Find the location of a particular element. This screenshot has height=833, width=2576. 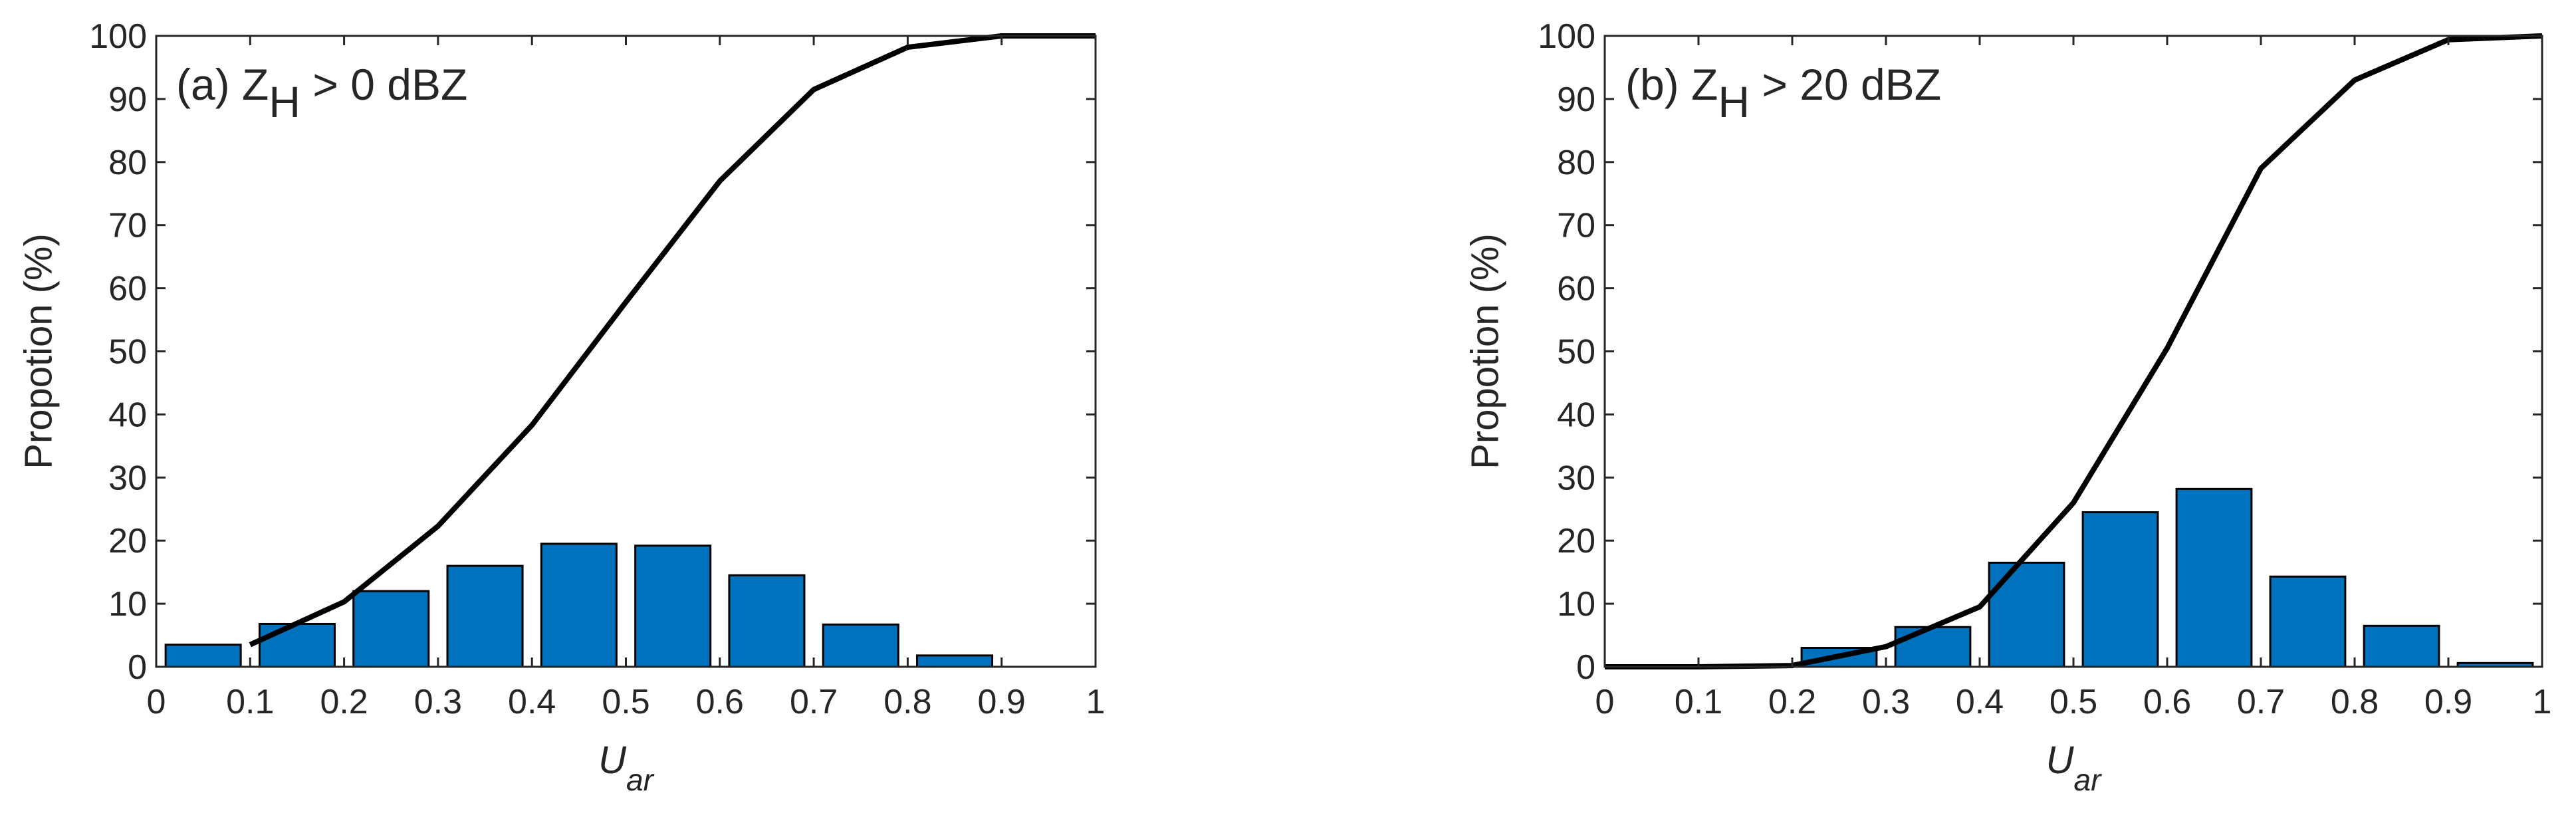

annotation-suffix: > 20 dBZ is located at coordinates (1845, 84).